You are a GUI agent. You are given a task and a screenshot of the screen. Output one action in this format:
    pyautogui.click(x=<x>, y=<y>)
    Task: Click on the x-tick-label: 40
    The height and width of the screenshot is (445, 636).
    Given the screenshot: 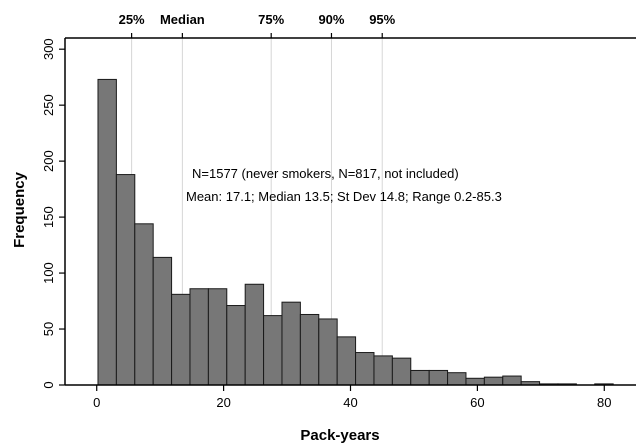 What is the action you would take?
    pyautogui.click(x=350, y=402)
    